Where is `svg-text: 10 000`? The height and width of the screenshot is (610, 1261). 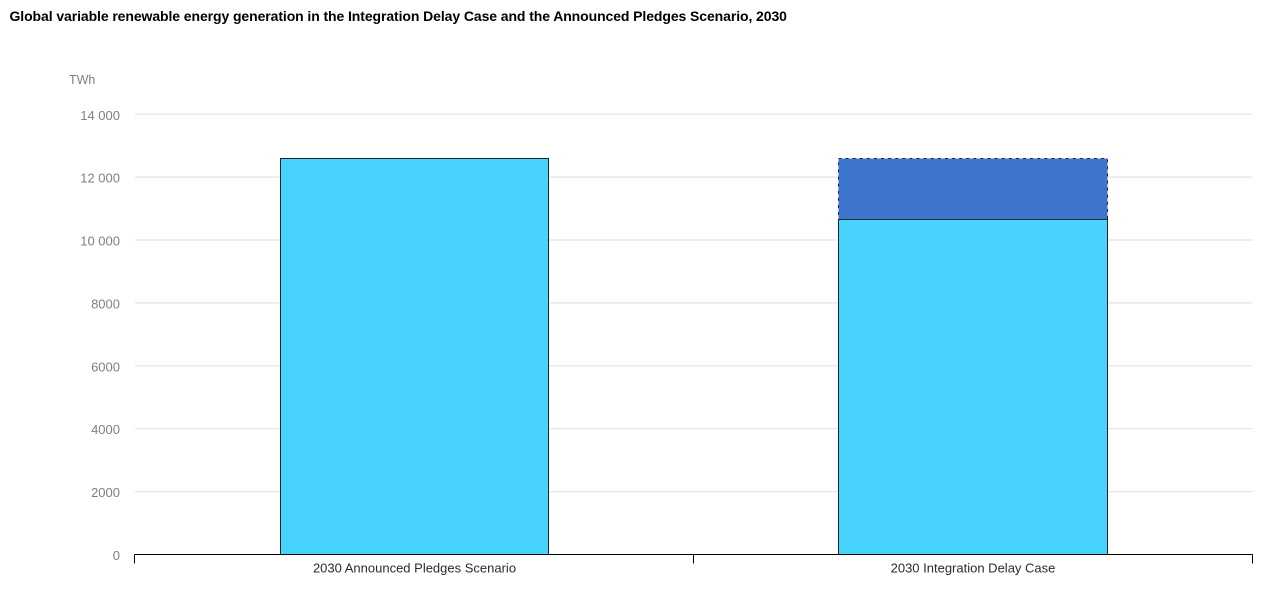
svg-text: 10 000 is located at coordinates (100, 241).